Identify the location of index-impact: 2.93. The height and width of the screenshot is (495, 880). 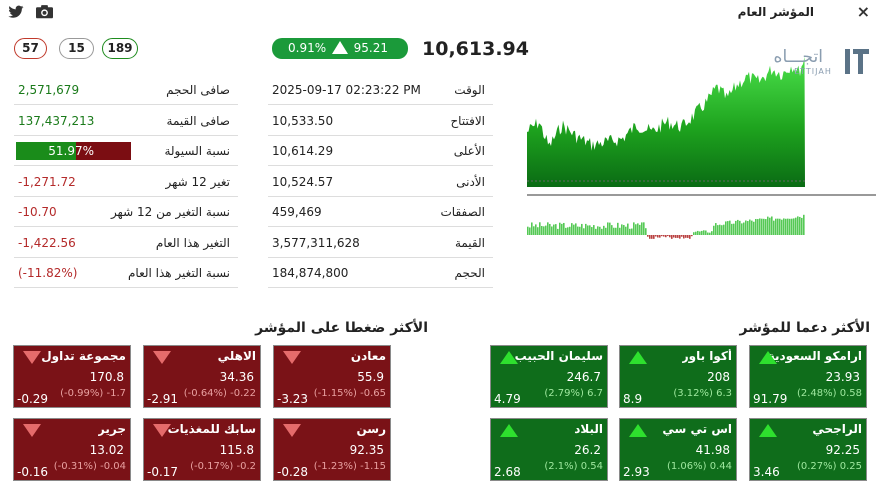
(636, 472).